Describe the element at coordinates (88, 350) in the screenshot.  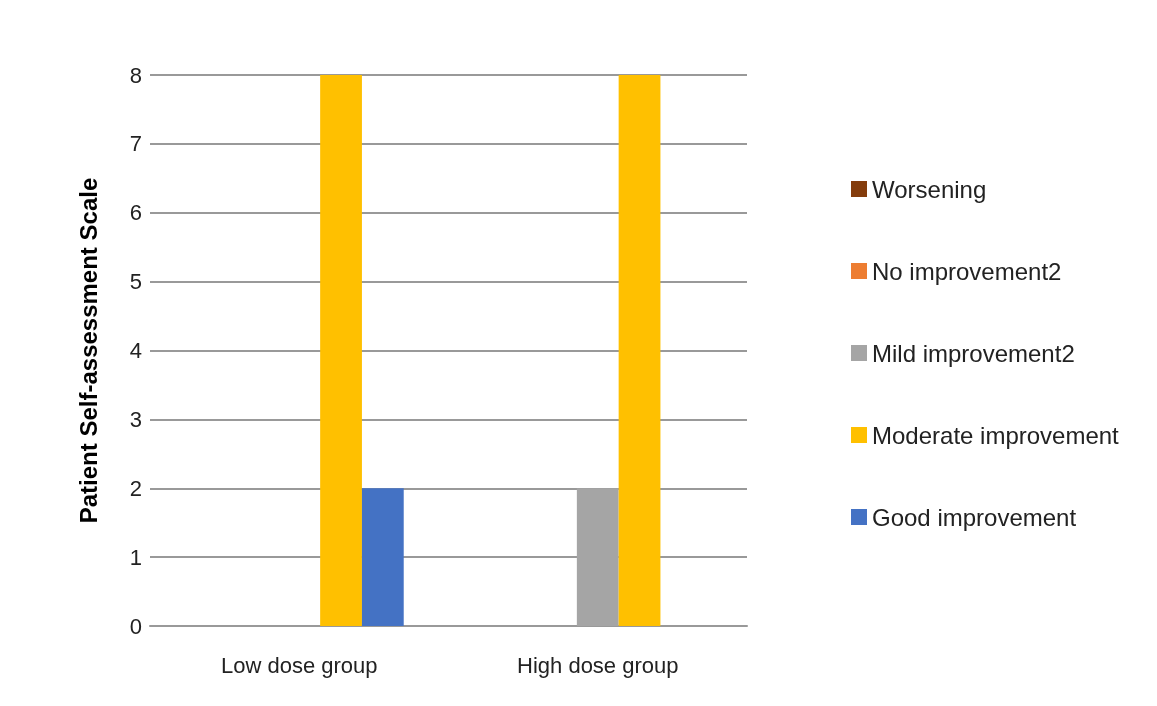
I see `y-axis-title: Patient Self-assessment Scale` at that location.